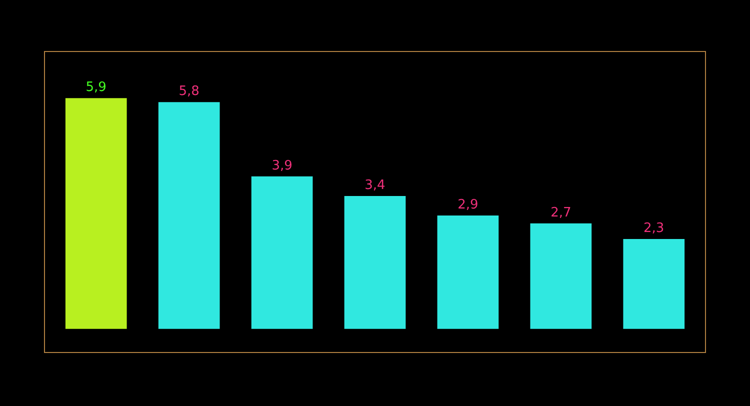 The height and width of the screenshot is (406, 750). What do you see at coordinates (189, 92) in the screenshot?
I see `data-label: 5,8` at bounding box center [189, 92].